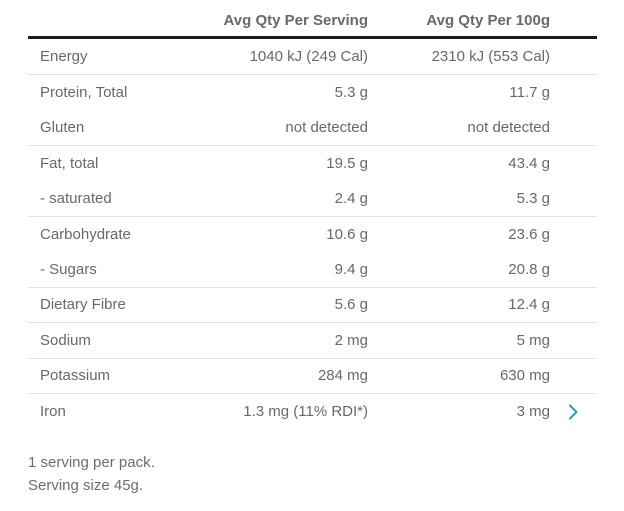  What do you see at coordinates (529, 163) in the screenshot?
I see `value-per-100g: 43.4 g` at bounding box center [529, 163].